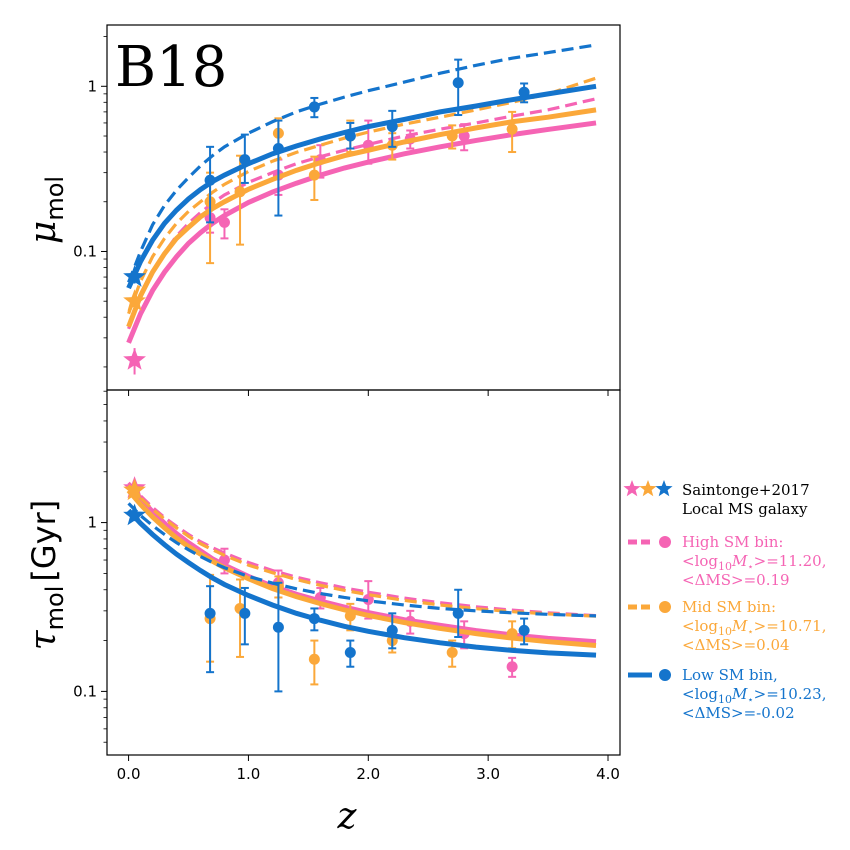  Describe the element at coordinates (736, 645) in the screenshot. I see `legend-mid-line3: <ΔMS>=0.04` at that location.